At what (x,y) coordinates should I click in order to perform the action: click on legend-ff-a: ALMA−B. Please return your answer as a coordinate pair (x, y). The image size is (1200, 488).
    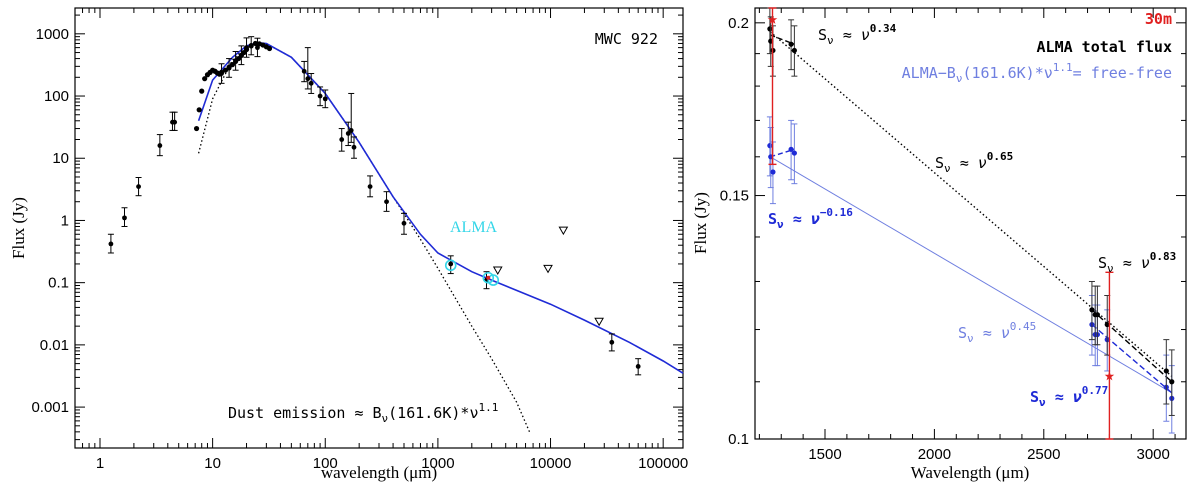
    Looking at the image, I should click on (929, 73).